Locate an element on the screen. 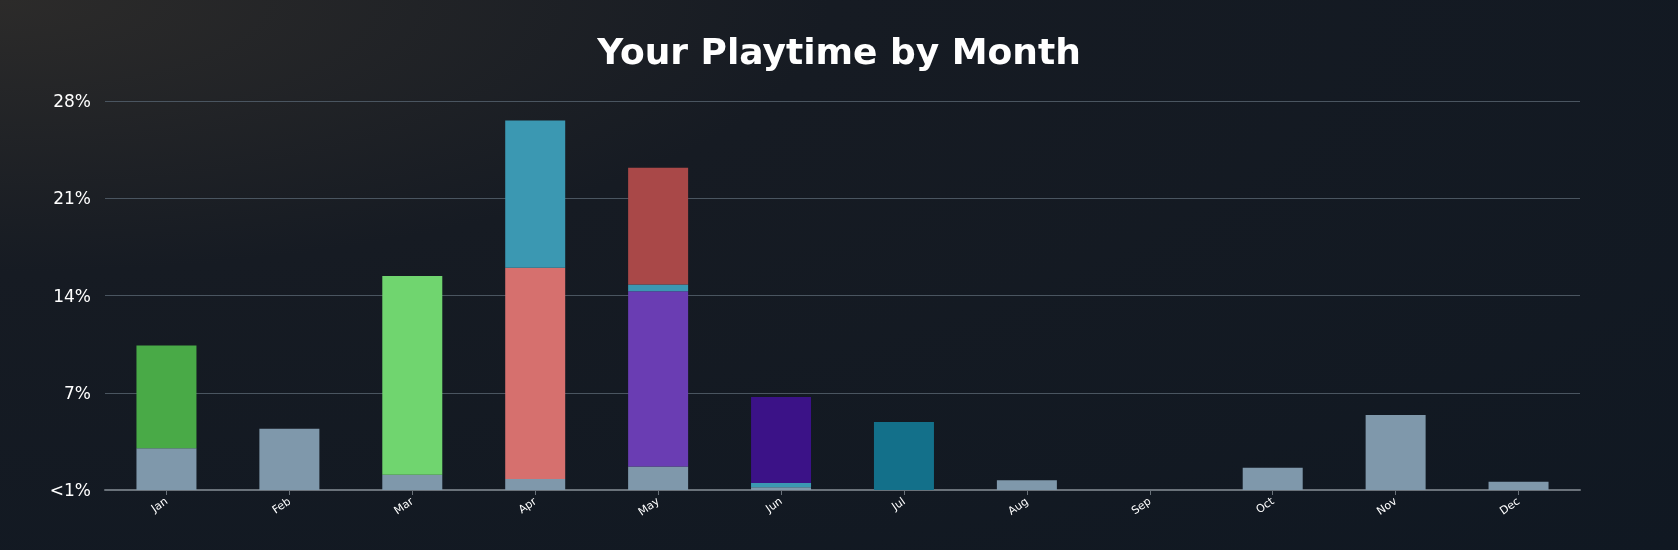  x-tick-label: Mar is located at coordinates (404, 506).